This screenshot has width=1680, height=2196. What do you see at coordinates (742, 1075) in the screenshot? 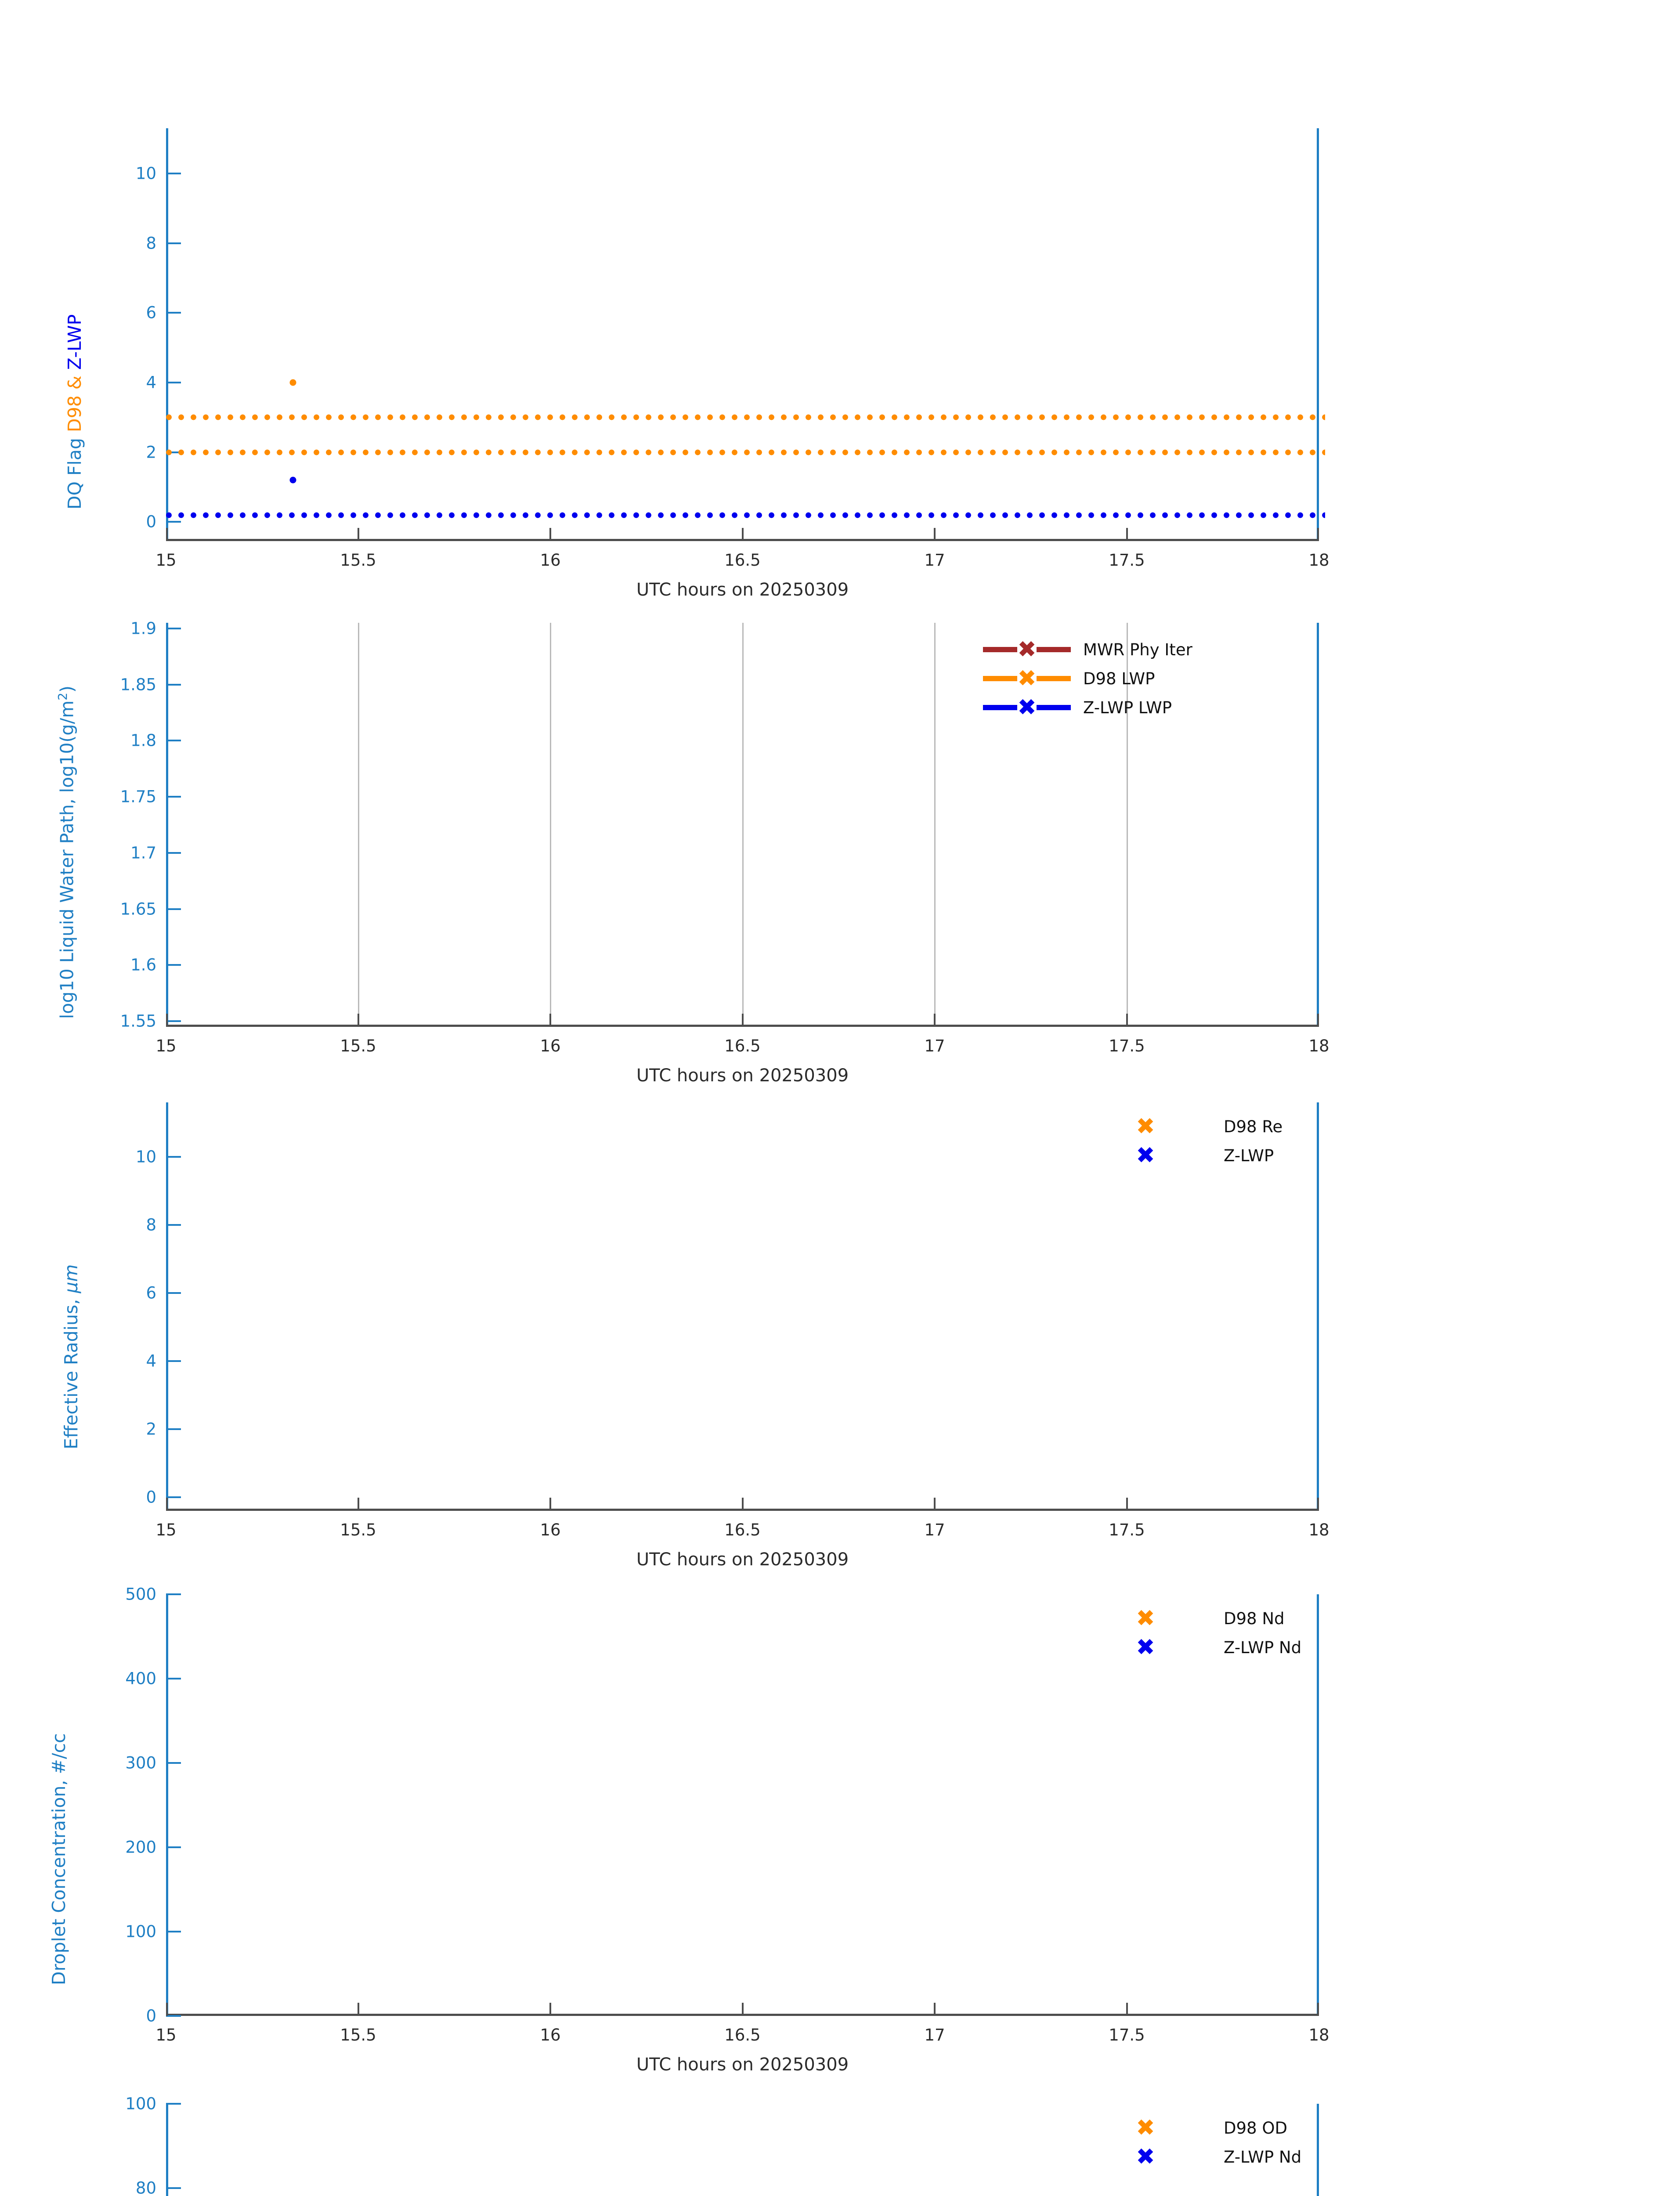
I see `x-axis-title-lwp: UTC hours on 20250309` at bounding box center [742, 1075].